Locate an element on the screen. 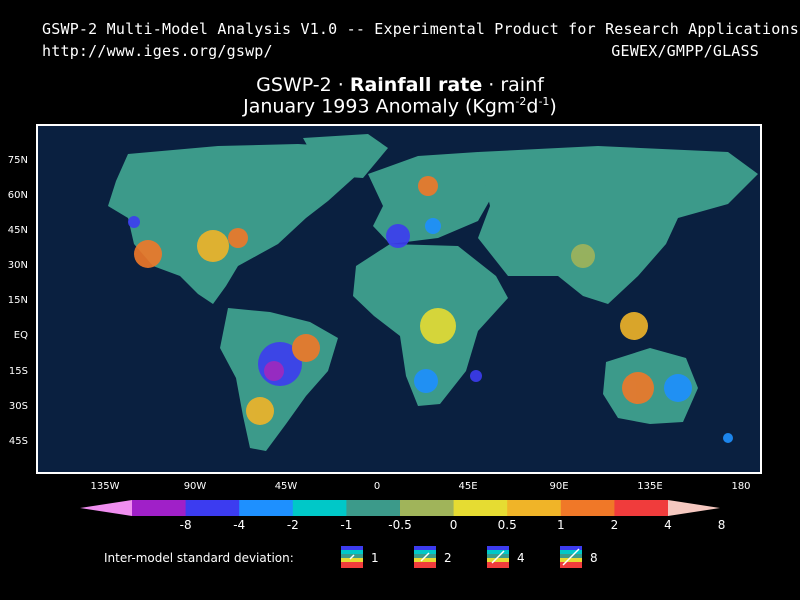 The width and height of the screenshot is (800, 600). lon-label-90e: 90E is located at coordinates (559, 486).